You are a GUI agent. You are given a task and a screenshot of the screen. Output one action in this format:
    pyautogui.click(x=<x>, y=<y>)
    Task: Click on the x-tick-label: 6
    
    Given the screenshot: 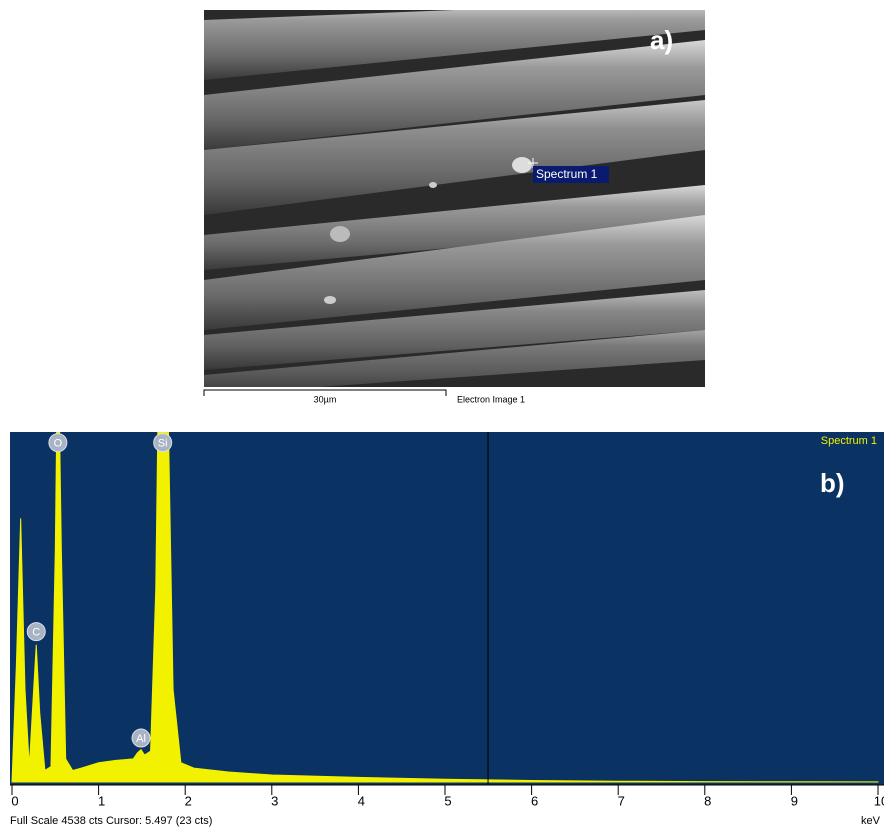 What is the action you would take?
    pyautogui.click(x=534, y=800)
    